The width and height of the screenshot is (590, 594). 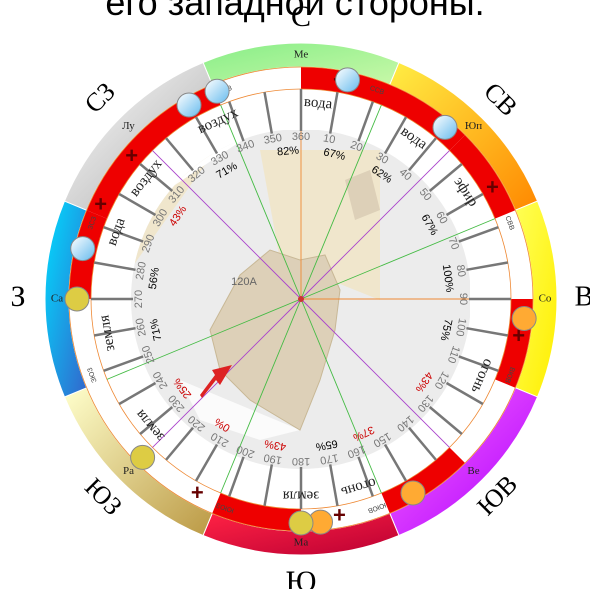 I want to click on compass-direction: СВ, so click(x=500, y=99).